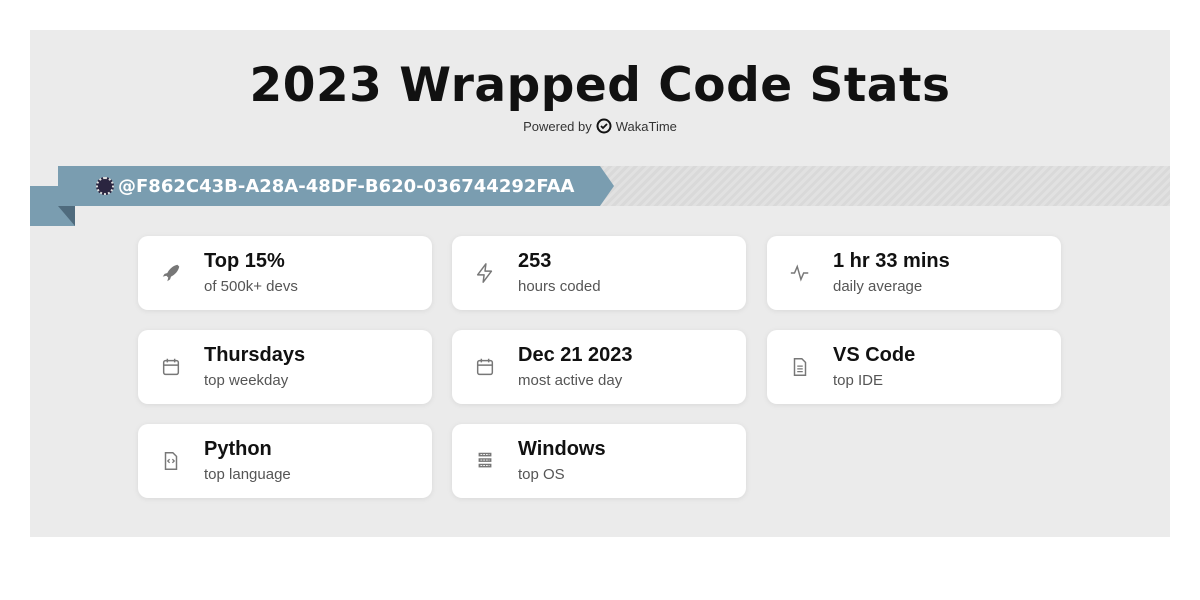 This screenshot has width=1200, height=600. I want to click on wakatime-logo-icon, so click(604, 126).